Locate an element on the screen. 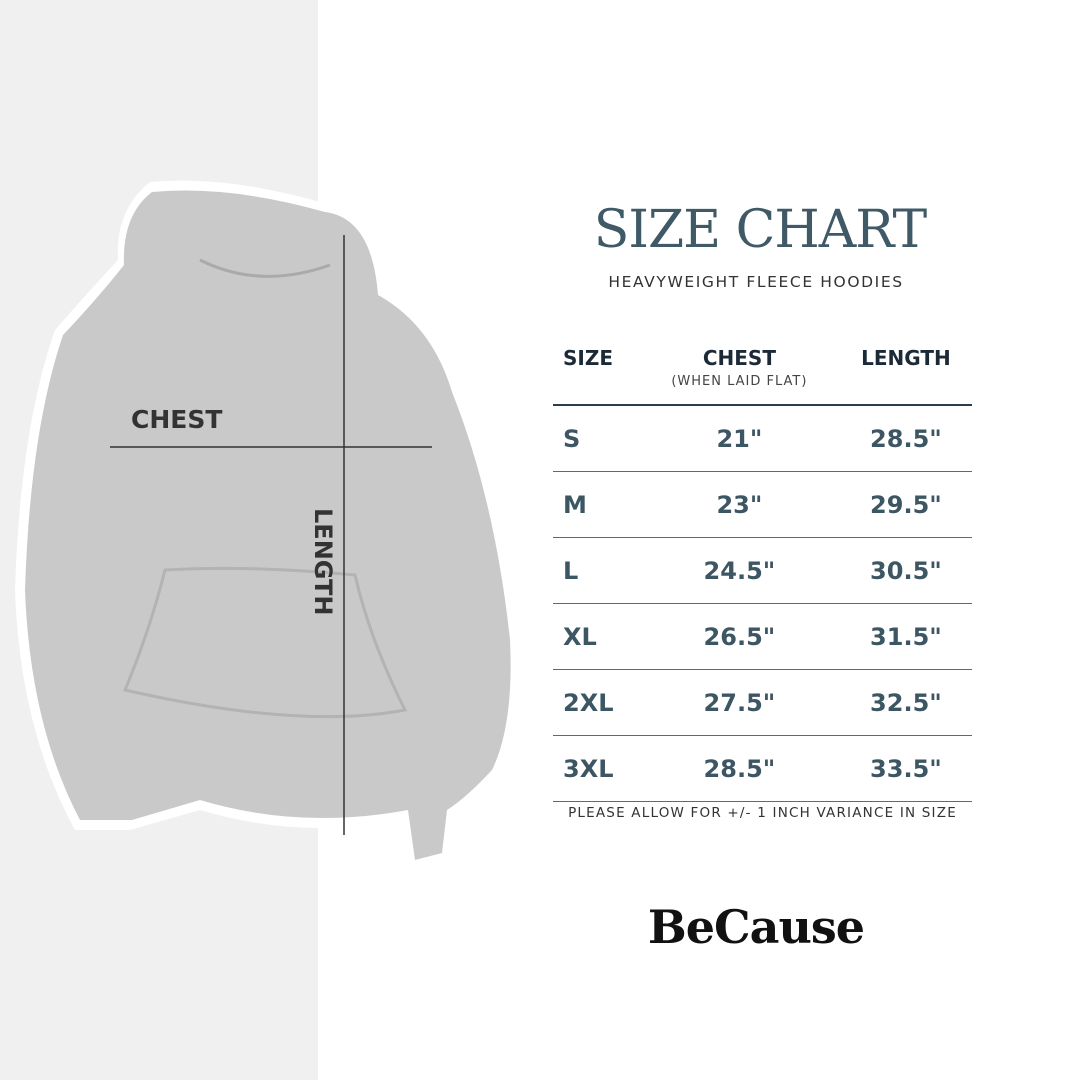  size-cell: XL is located at coordinates (596, 636).